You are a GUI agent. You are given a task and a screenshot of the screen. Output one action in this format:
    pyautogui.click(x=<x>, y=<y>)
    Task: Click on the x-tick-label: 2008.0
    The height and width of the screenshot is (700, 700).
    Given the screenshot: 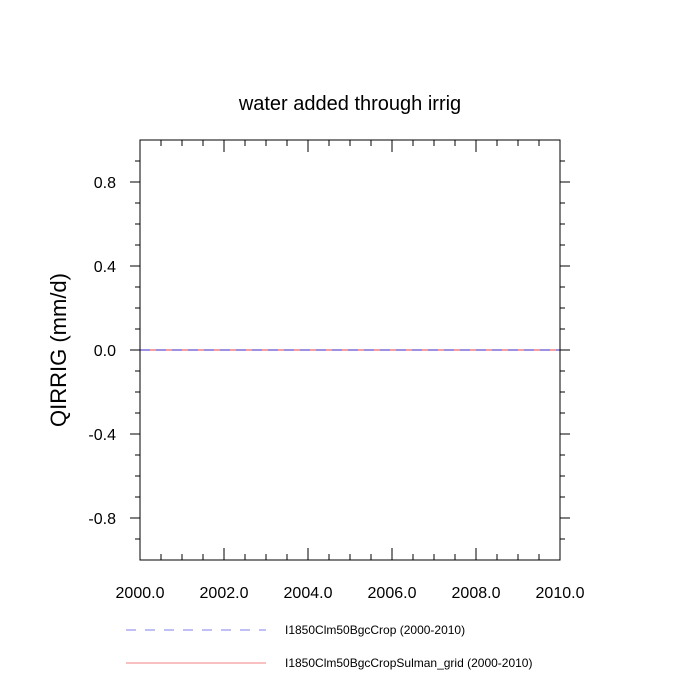 What is the action you would take?
    pyautogui.click(x=476, y=593)
    